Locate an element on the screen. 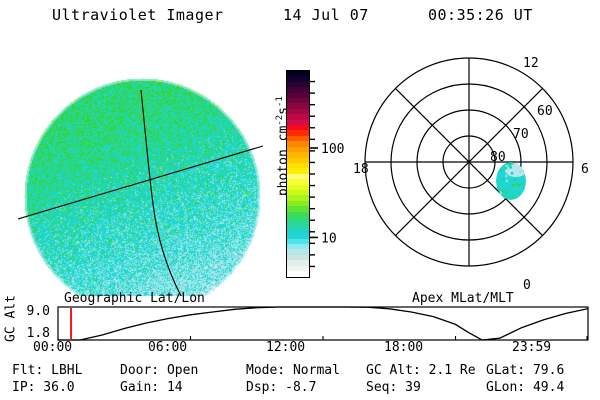  observation-time: 00:35:26 UT is located at coordinates (480, 15).